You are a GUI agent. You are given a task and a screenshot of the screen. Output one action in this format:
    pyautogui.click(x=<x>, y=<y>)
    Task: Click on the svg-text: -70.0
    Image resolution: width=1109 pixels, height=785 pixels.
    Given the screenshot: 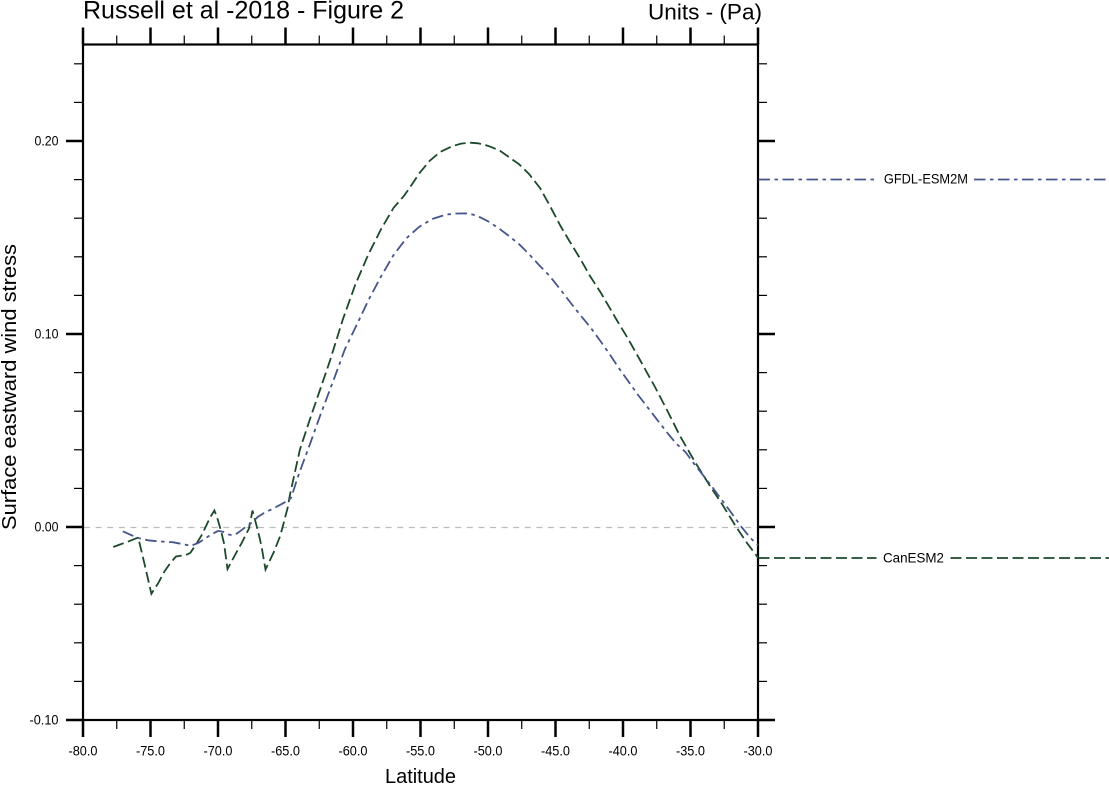 What is the action you would take?
    pyautogui.click(x=218, y=751)
    